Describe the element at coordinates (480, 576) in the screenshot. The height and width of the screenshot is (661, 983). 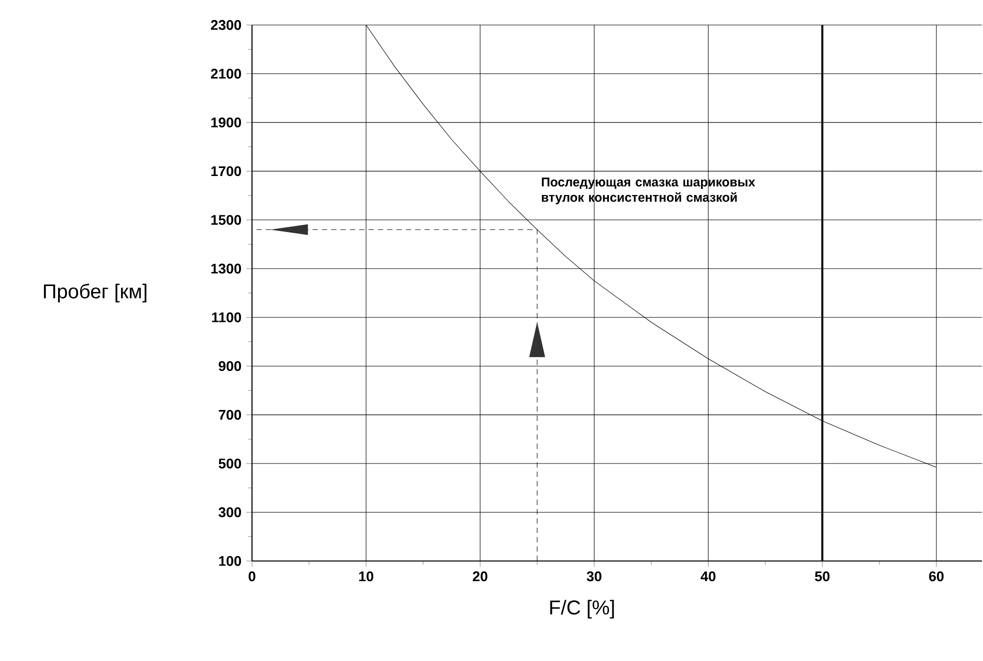
I see `x-tick-label: 20` at that location.